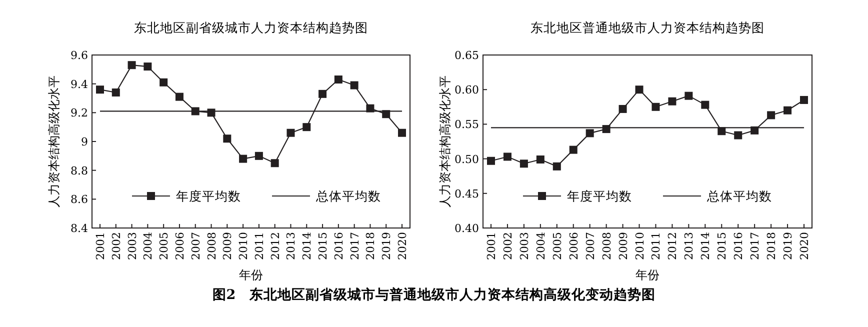  What do you see at coordinates (466, 159) in the screenshot?
I see `y-tick-label: 0.50` at bounding box center [466, 159].